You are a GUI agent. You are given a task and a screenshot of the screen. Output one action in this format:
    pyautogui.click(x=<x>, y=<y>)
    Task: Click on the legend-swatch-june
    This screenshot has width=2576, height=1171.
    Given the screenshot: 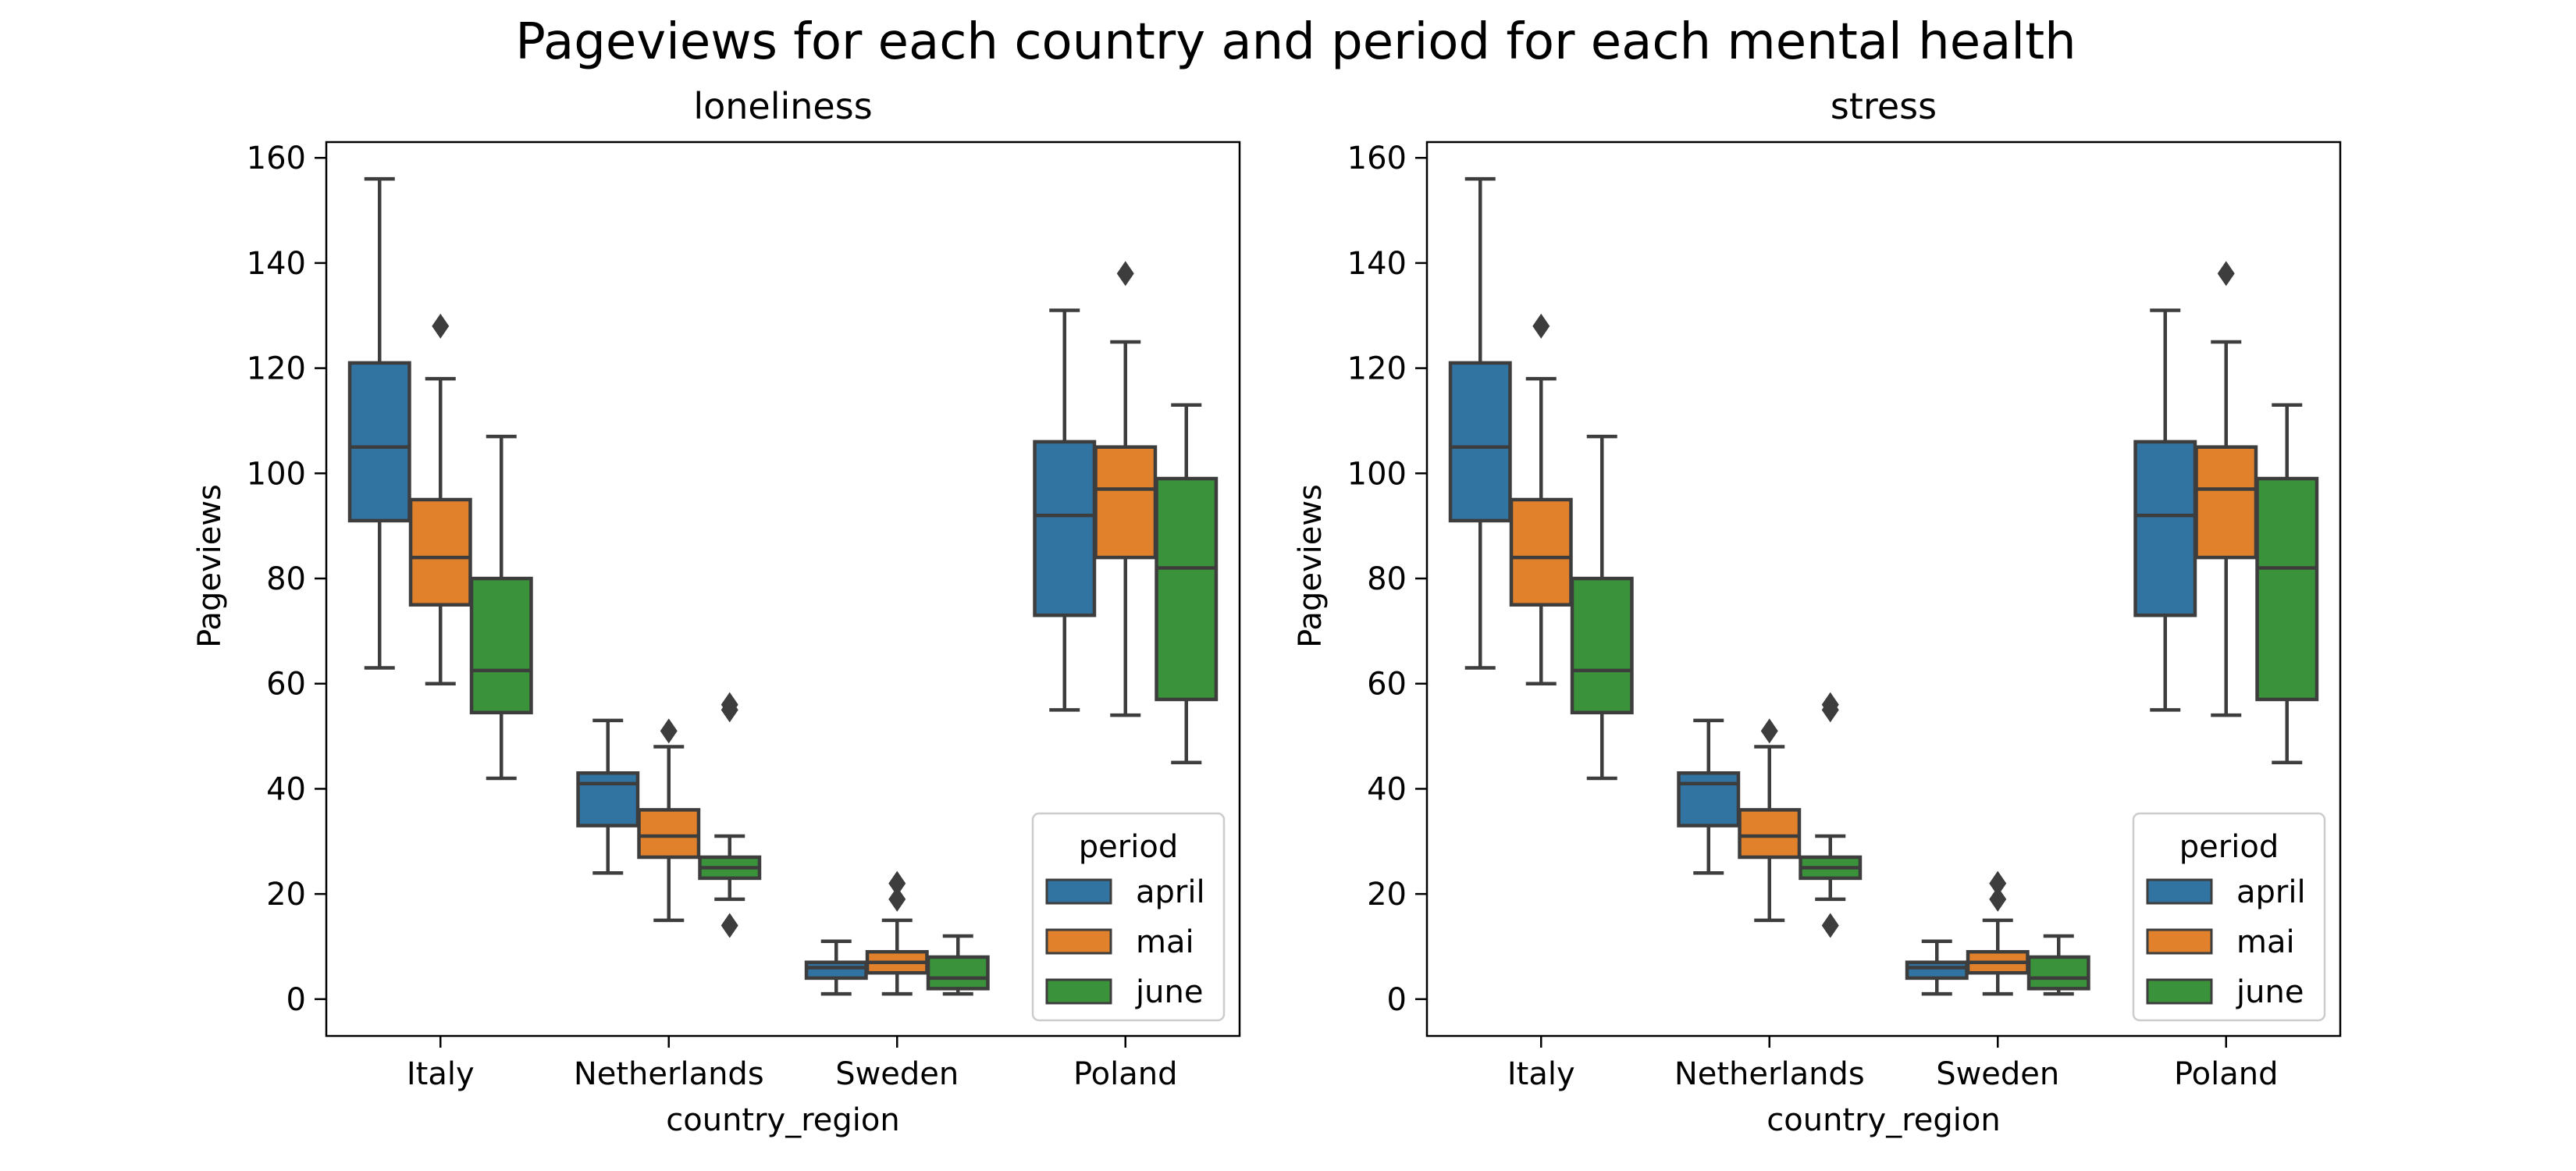 What is the action you would take?
    pyautogui.click(x=1078, y=991)
    